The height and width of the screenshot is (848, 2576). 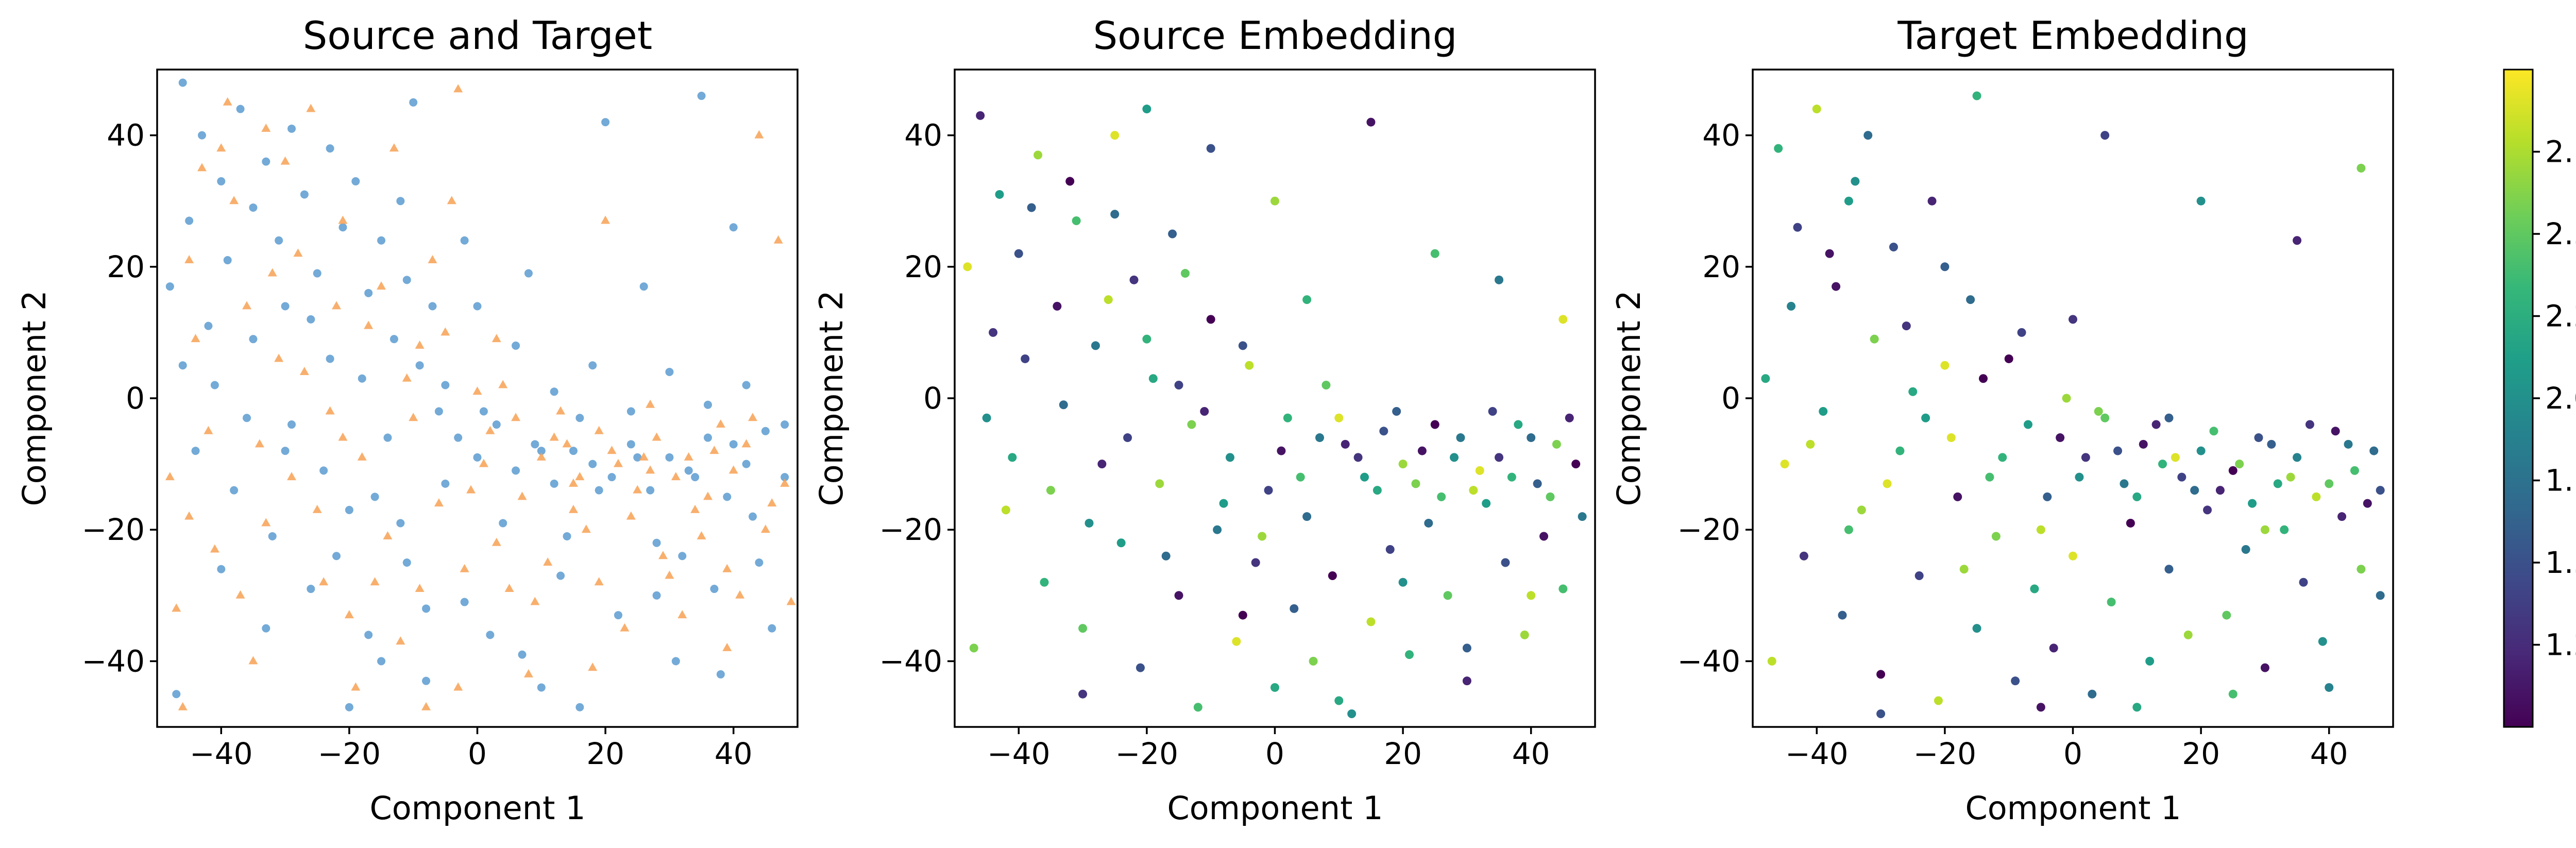 What do you see at coordinates (2555, 398) in the screenshot?
I see `colorbar-ticks: 1.25 1.50 1.75 2.00 2.25 2.50 2.75` at bounding box center [2555, 398].